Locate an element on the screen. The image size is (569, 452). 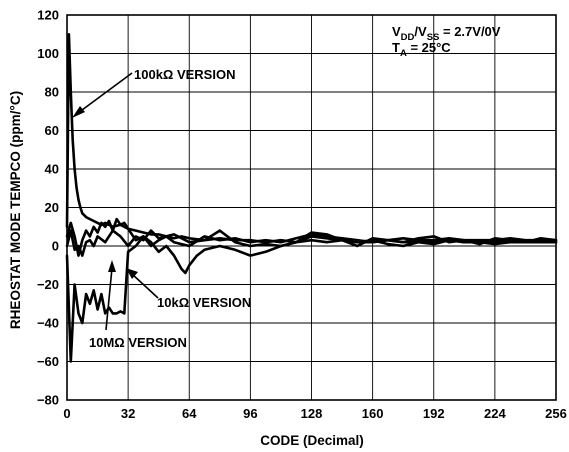
annotation-10m-version: 10MΩ VERSION is located at coordinates (138, 342).